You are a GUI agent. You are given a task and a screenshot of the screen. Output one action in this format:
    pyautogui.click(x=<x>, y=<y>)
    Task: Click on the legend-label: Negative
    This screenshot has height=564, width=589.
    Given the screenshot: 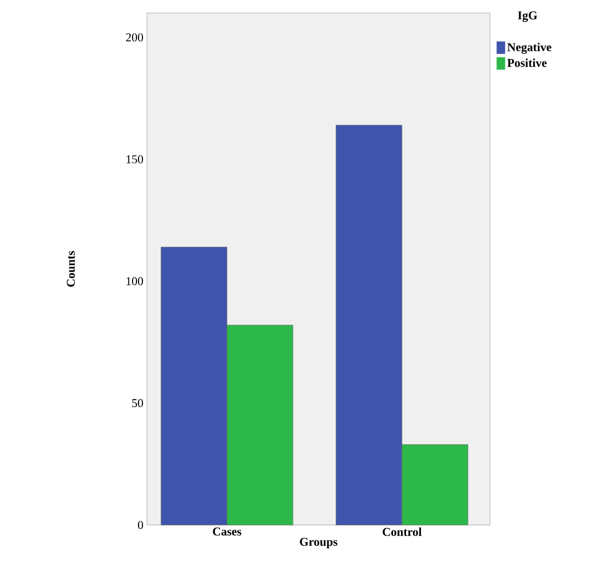 What is the action you would take?
    pyautogui.click(x=529, y=48)
    